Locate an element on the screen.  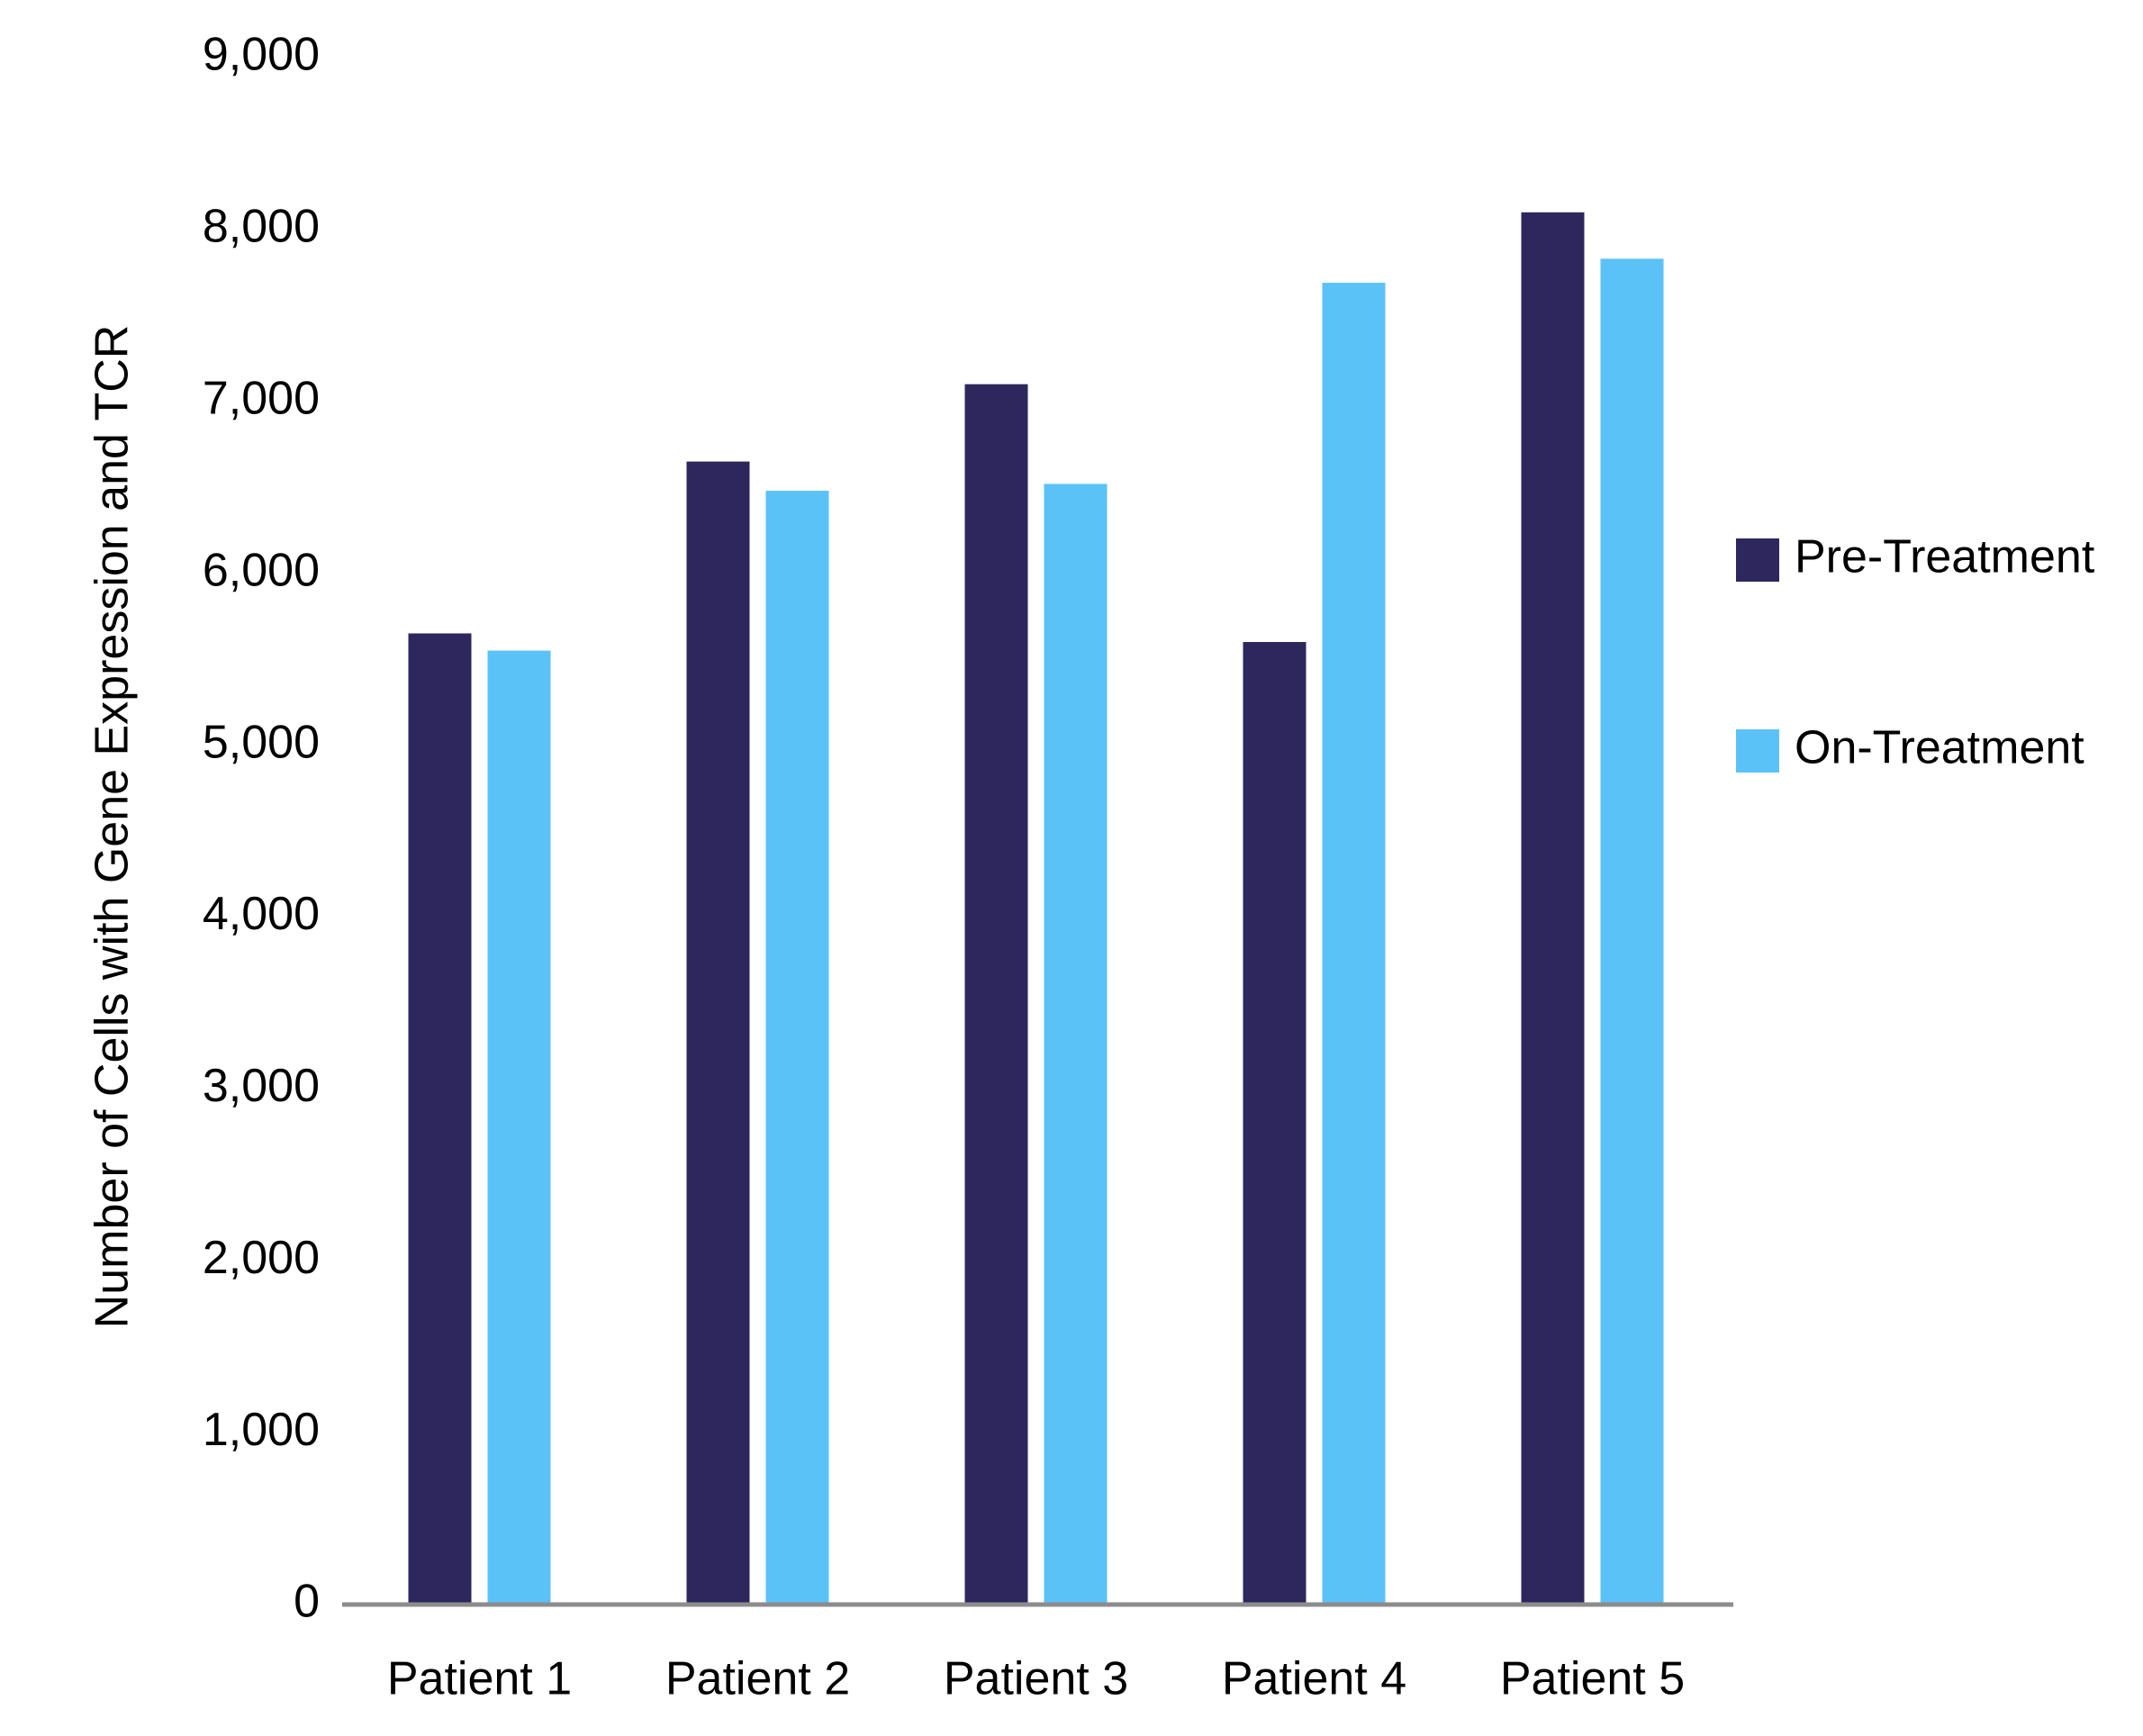
y-tick-label: 1,000 is located at coordinates (261, 1430).